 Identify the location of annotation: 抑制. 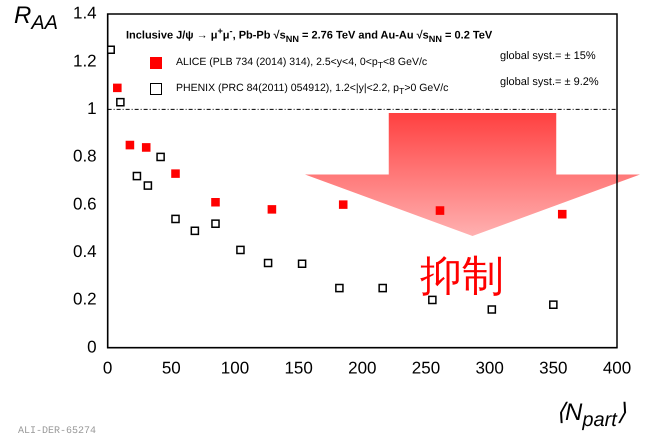
(462, 276).